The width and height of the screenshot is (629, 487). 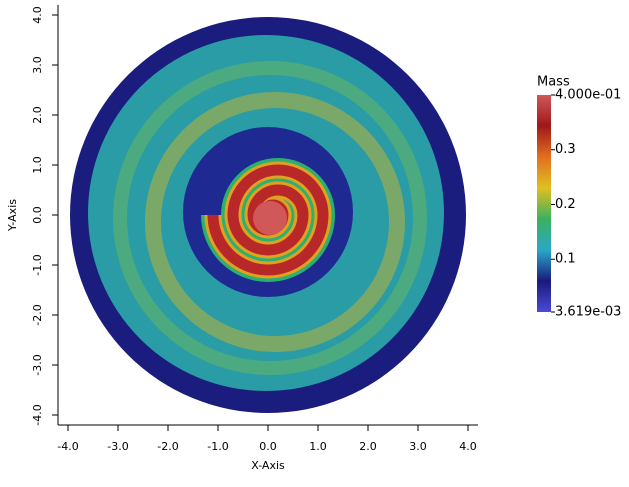 What do you see at coordinates (268, 465) in the screenshot?
I see `x-axis-label: X-Axis` at bounding box center [268, 465].